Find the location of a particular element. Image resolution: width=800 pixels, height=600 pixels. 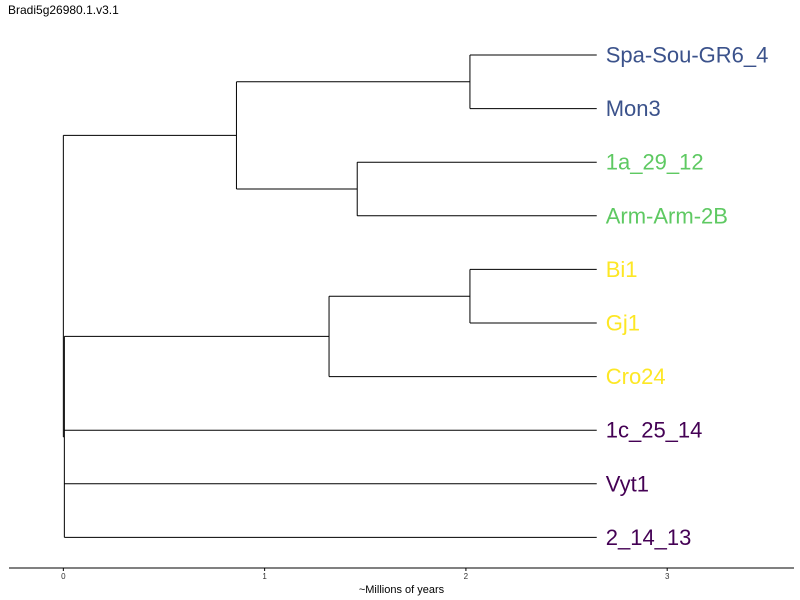

leaf-label-arm-arm-2b: Arm-Arm-2B is located at coordinates (667, 215).